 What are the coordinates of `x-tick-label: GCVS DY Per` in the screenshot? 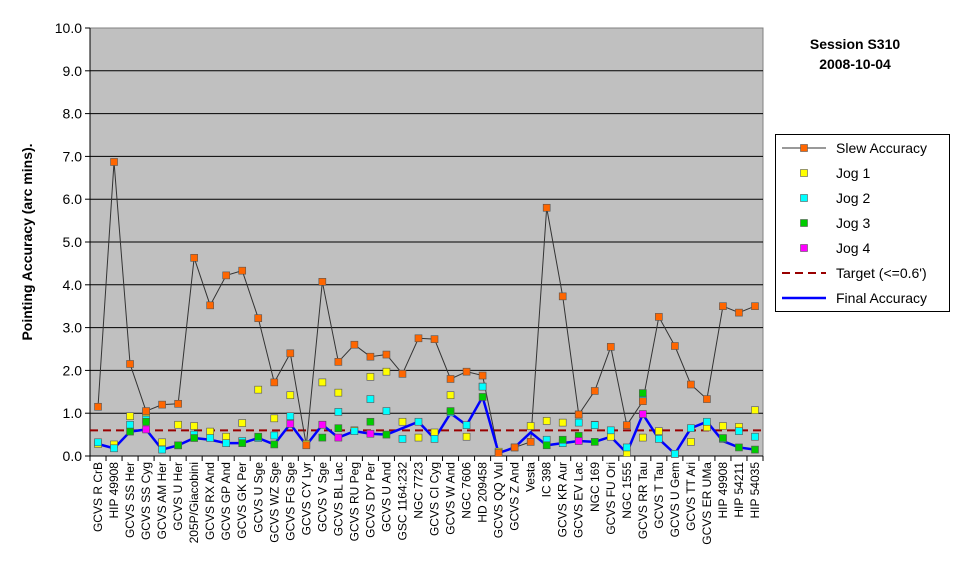 It's located at (370, 500).